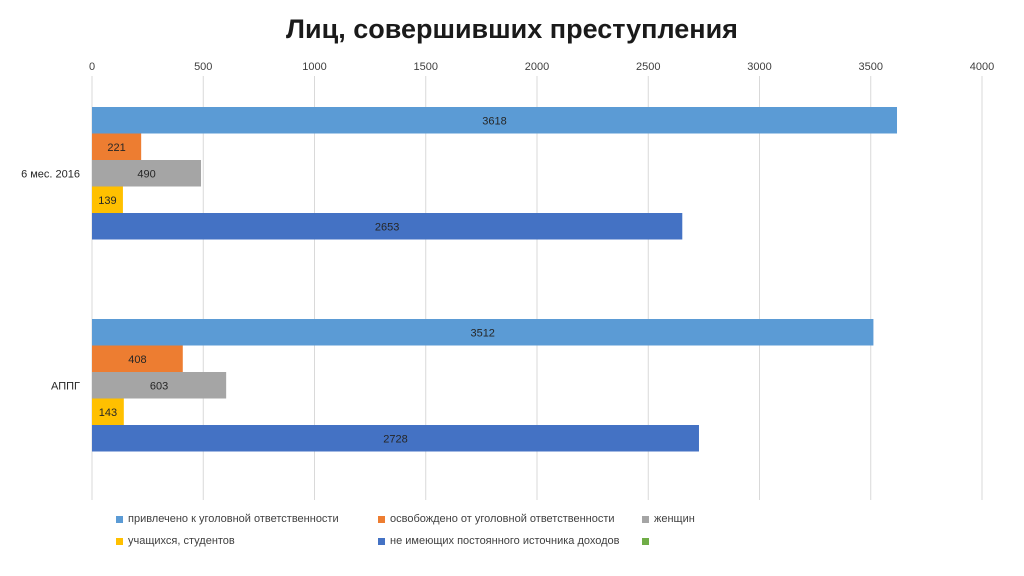  I want to click on x-tick-label-0: 0, so click(92, 67).